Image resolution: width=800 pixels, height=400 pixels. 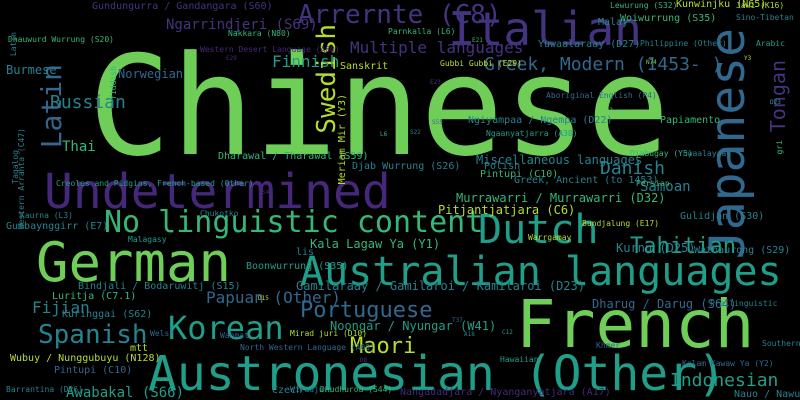 What do you see at coordinates (477, 40) in the screenshot?
I see `cloud-word-small: E21` at bounding box center [477, 40].